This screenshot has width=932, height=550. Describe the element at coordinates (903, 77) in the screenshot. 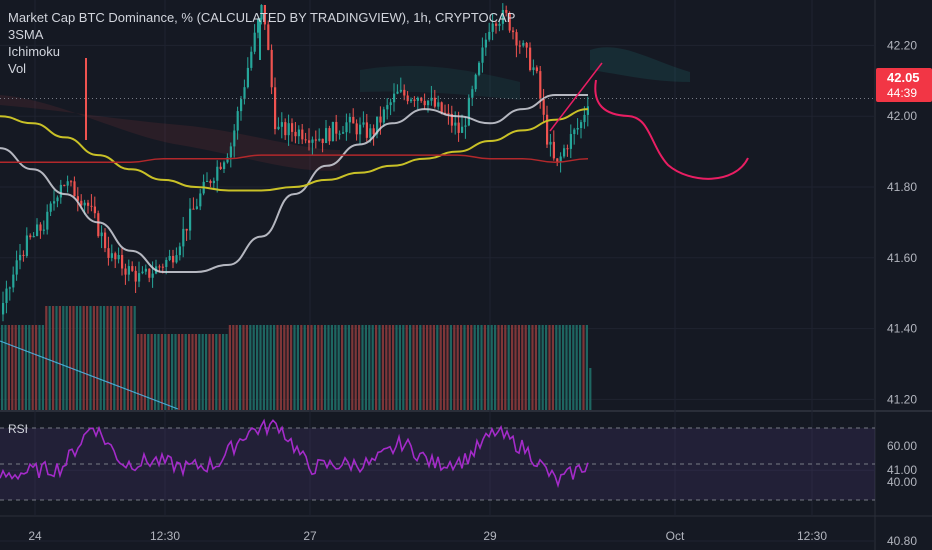

I see `current-price-label: 42.05` at that location.